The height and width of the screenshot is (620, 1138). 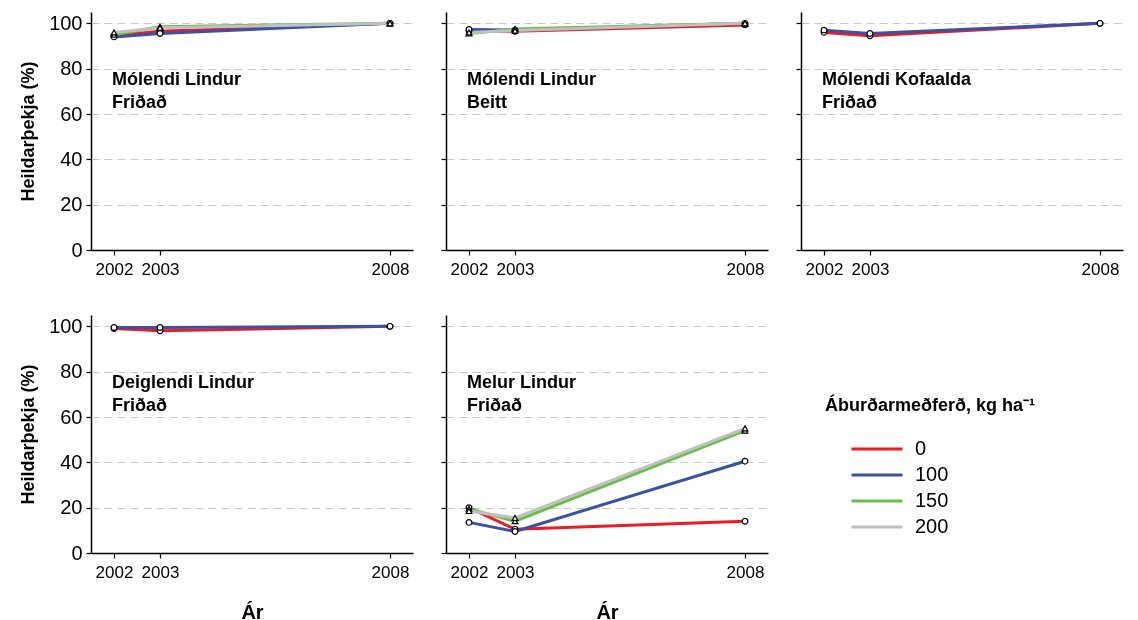 I want to click on annotation: Melur Lindur Friðað, so click(x=521, y=393).